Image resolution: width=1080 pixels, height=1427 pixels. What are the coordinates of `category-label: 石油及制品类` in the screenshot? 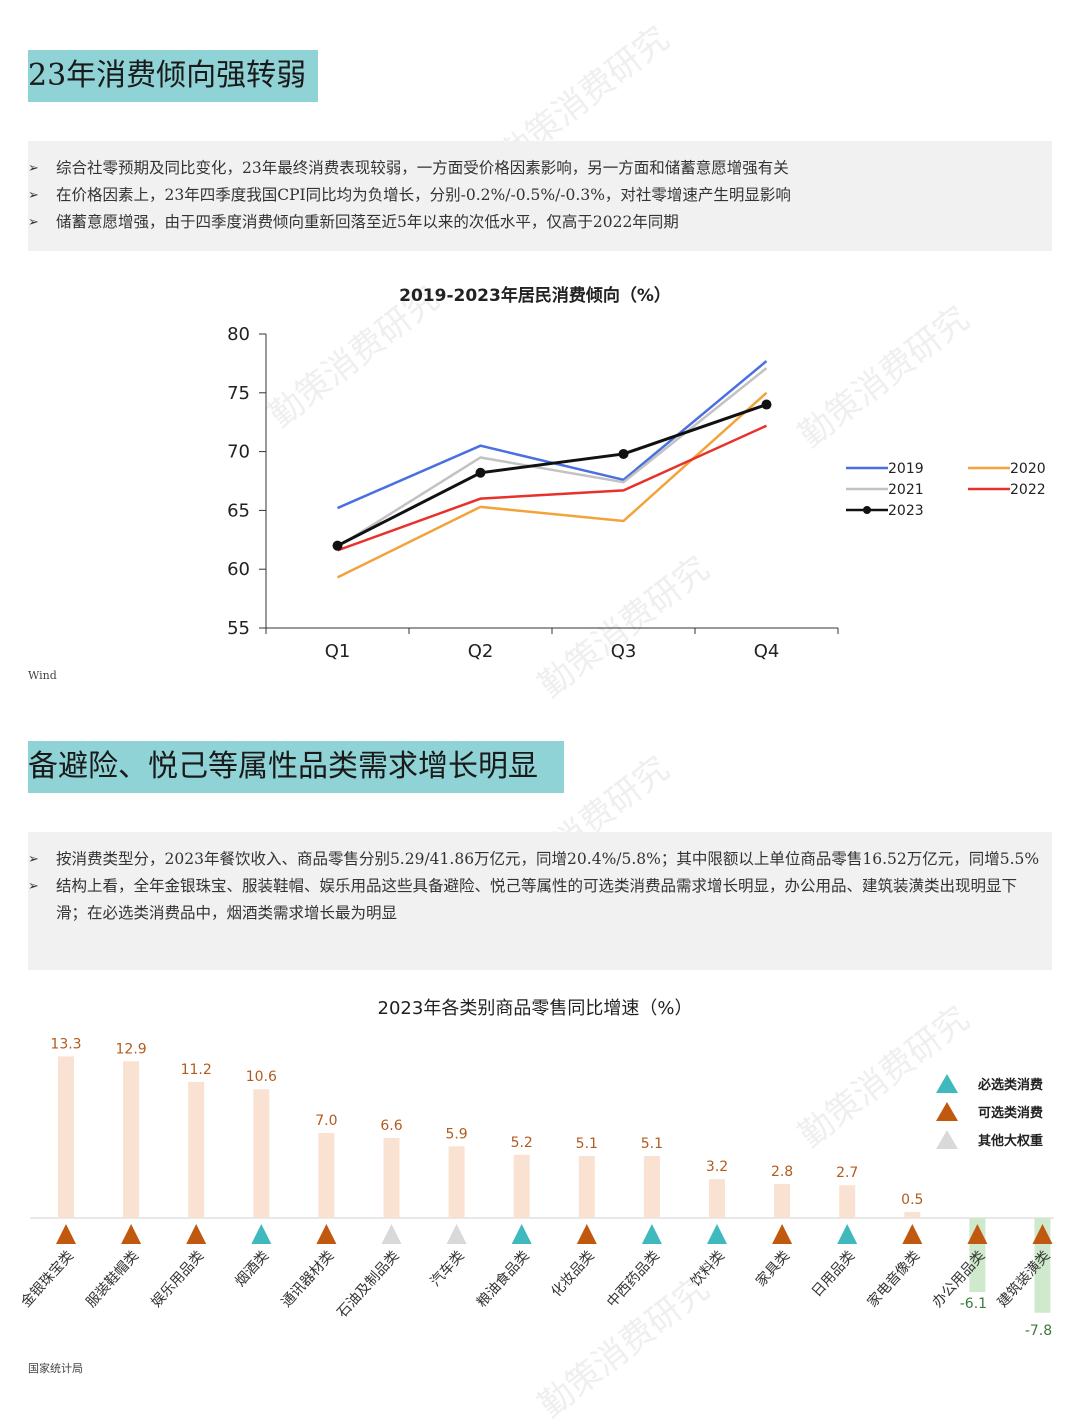 It's located at (368, 1284).